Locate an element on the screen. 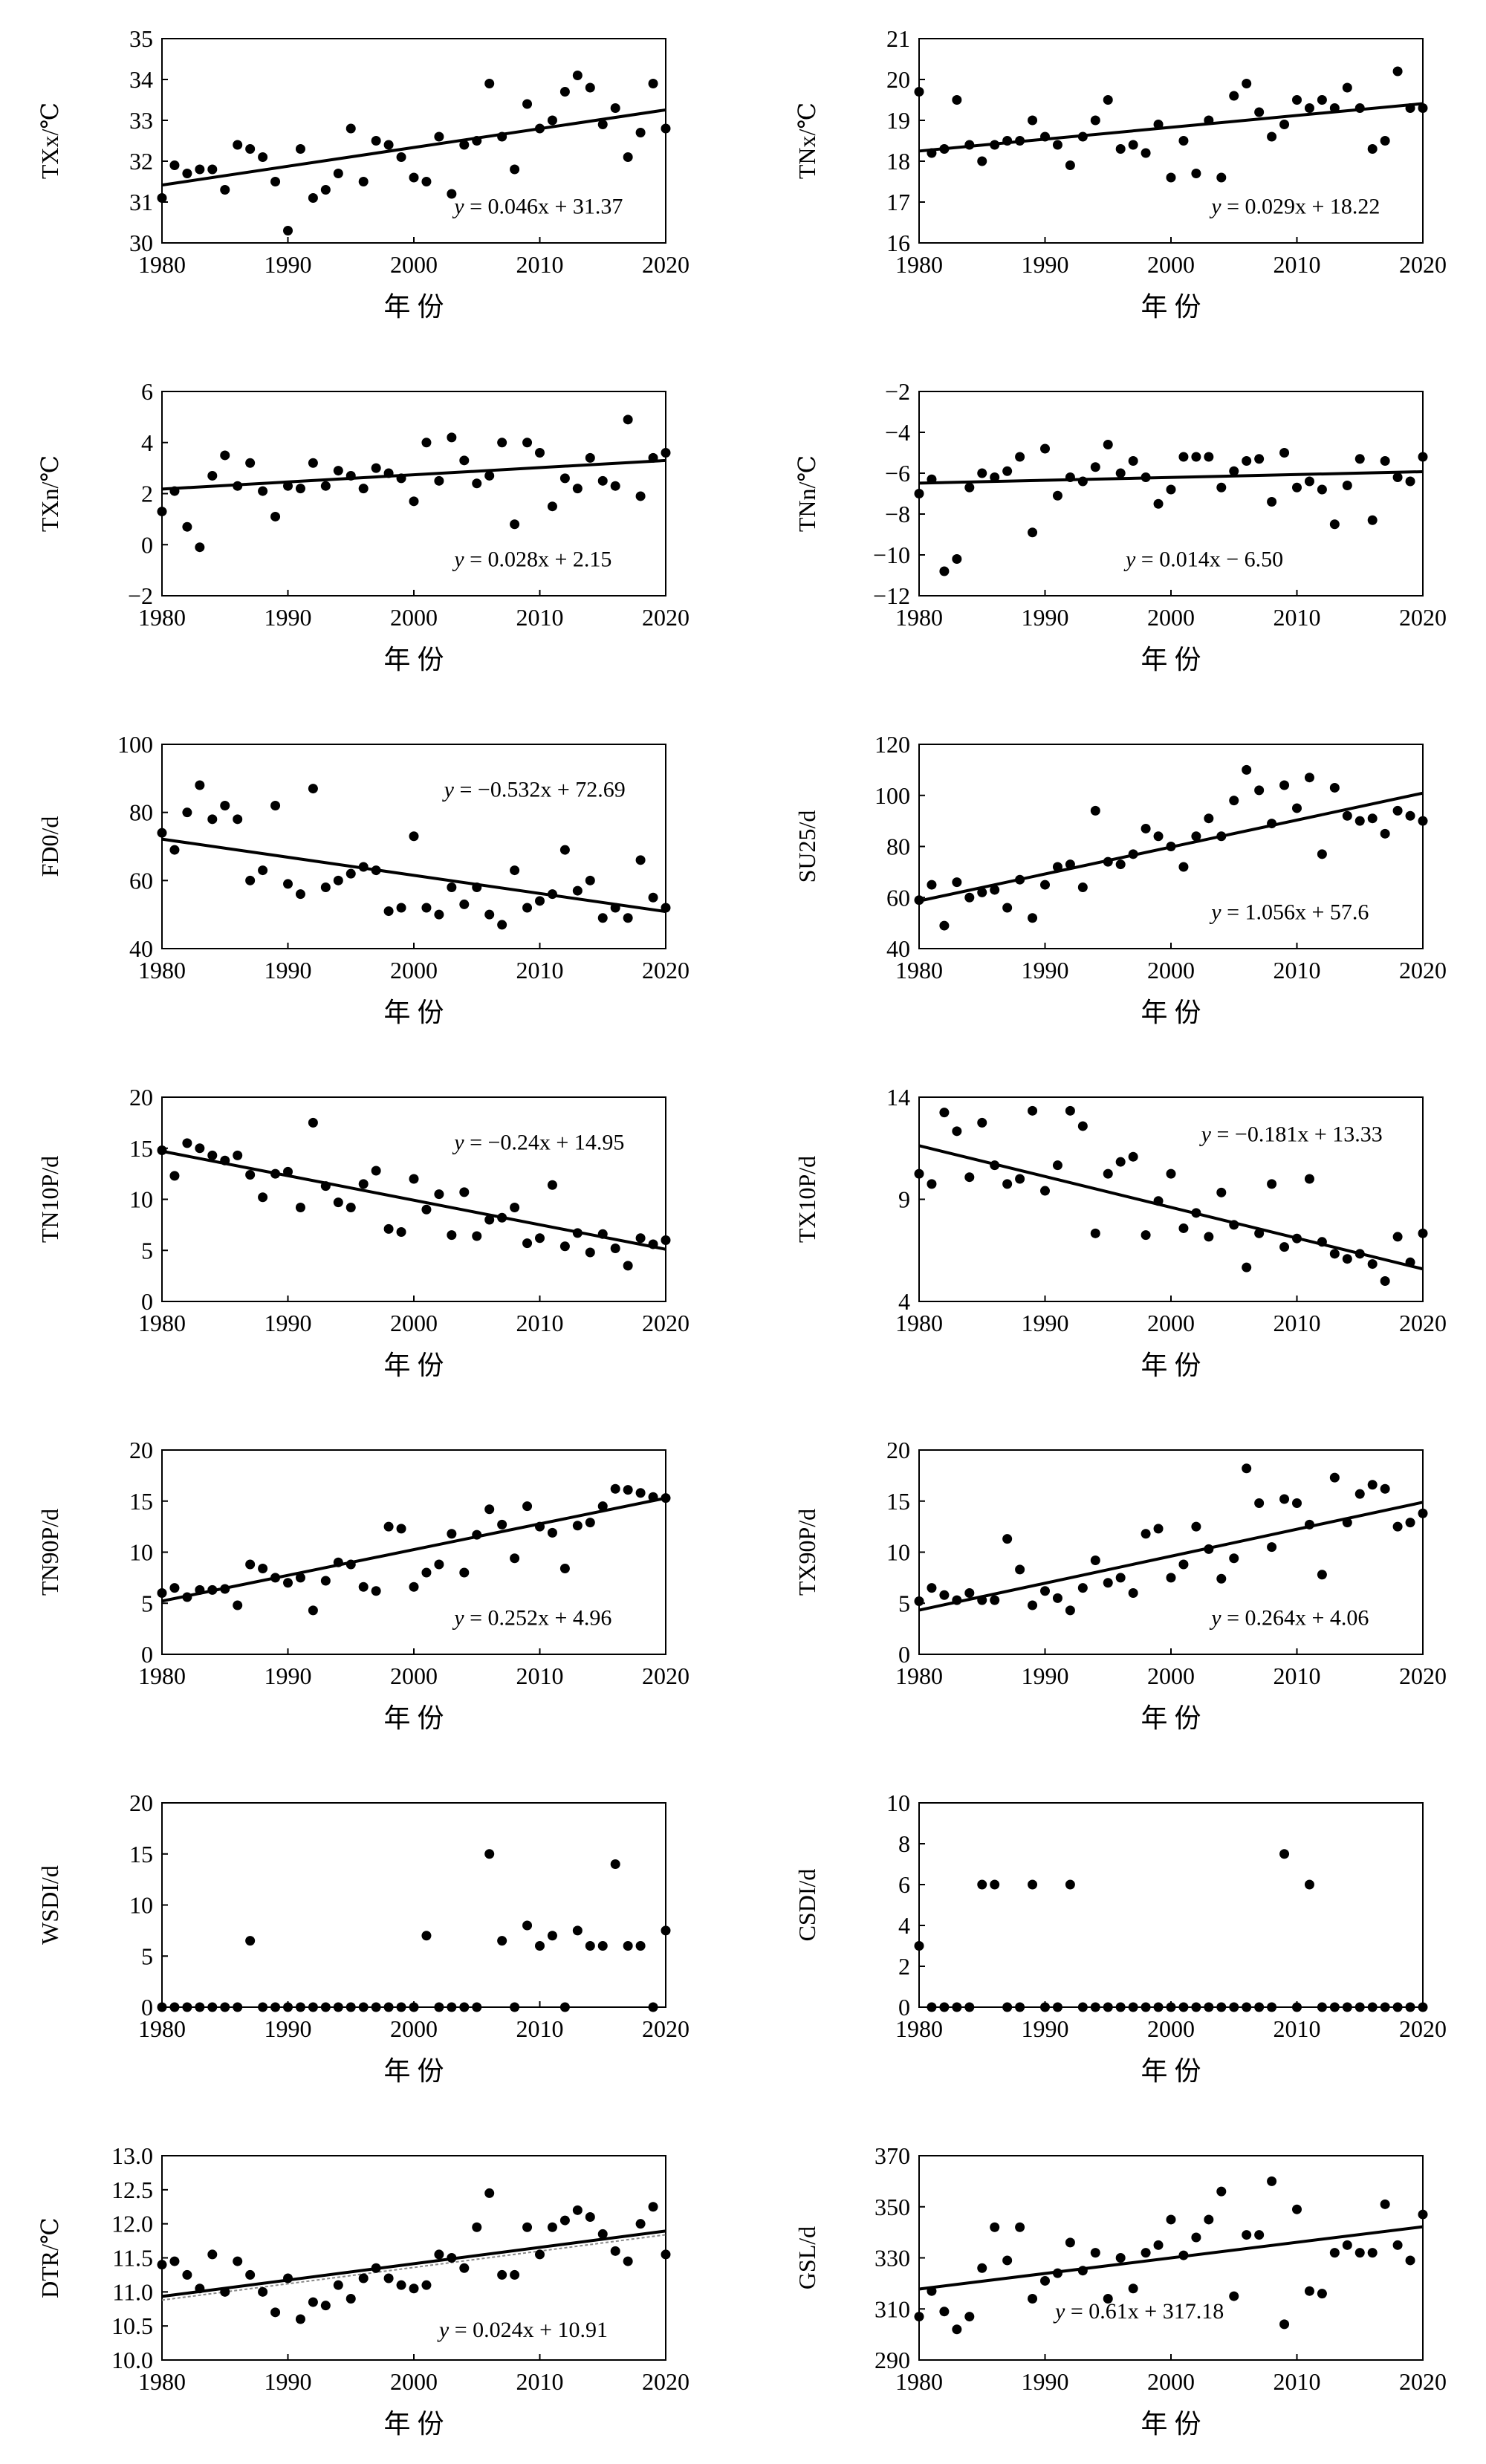  y-tick-label: 20 is located at coordinates (898, 79).